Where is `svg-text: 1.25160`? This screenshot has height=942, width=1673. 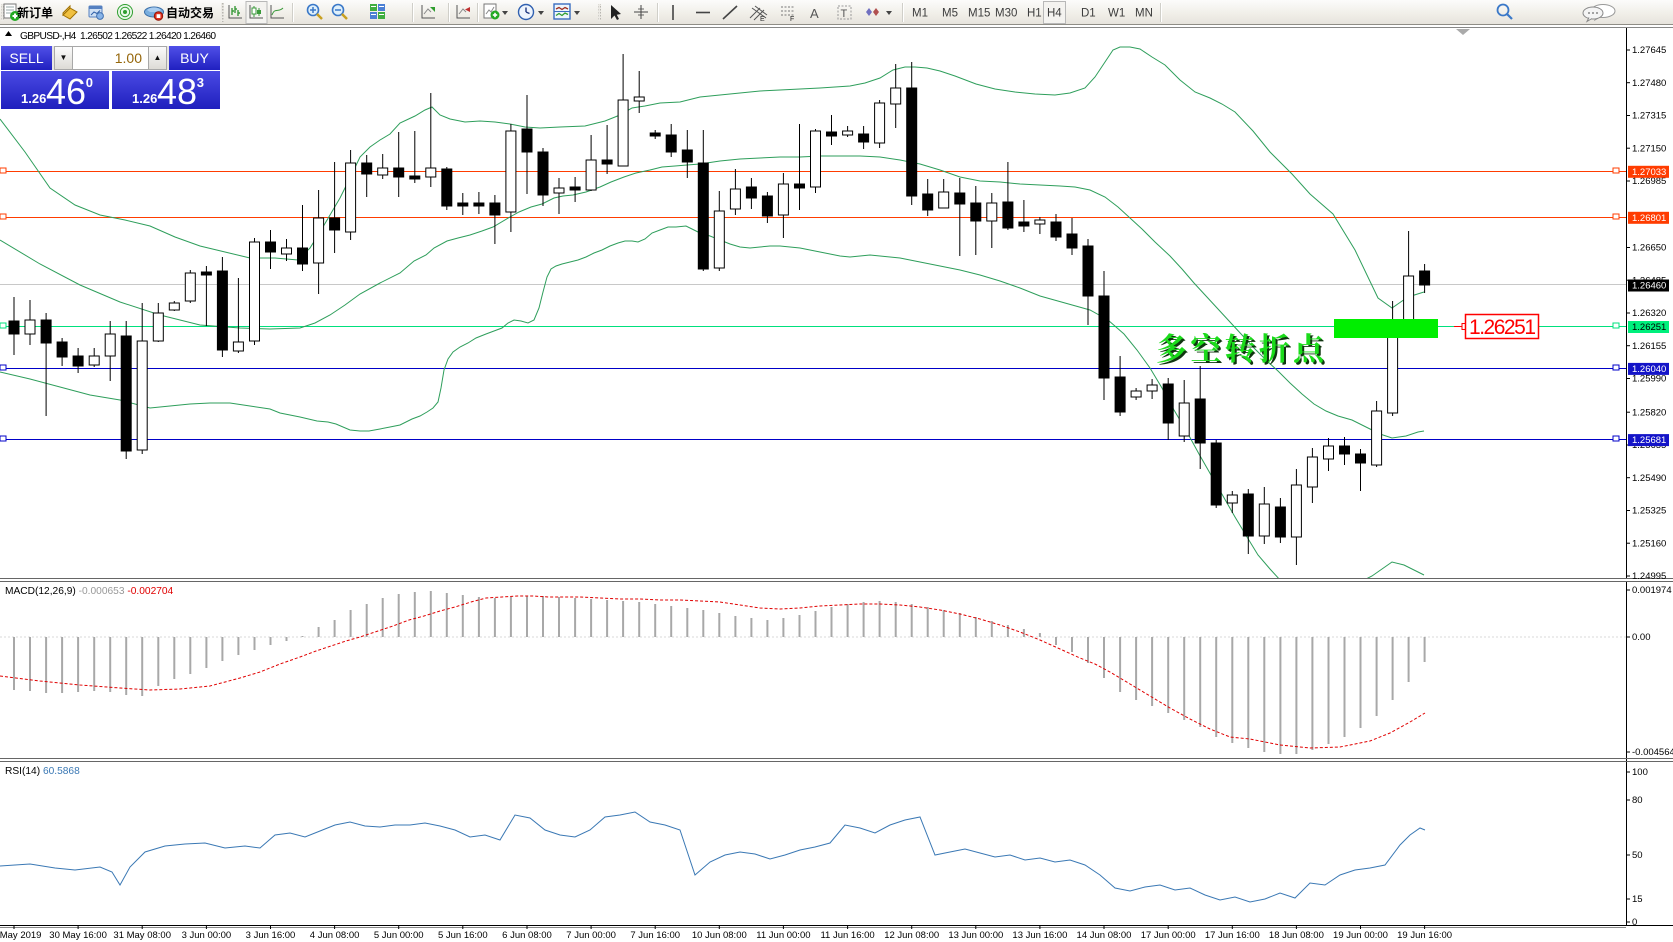
svg-text: 1.25160 is located at coordinates (1649, 543).